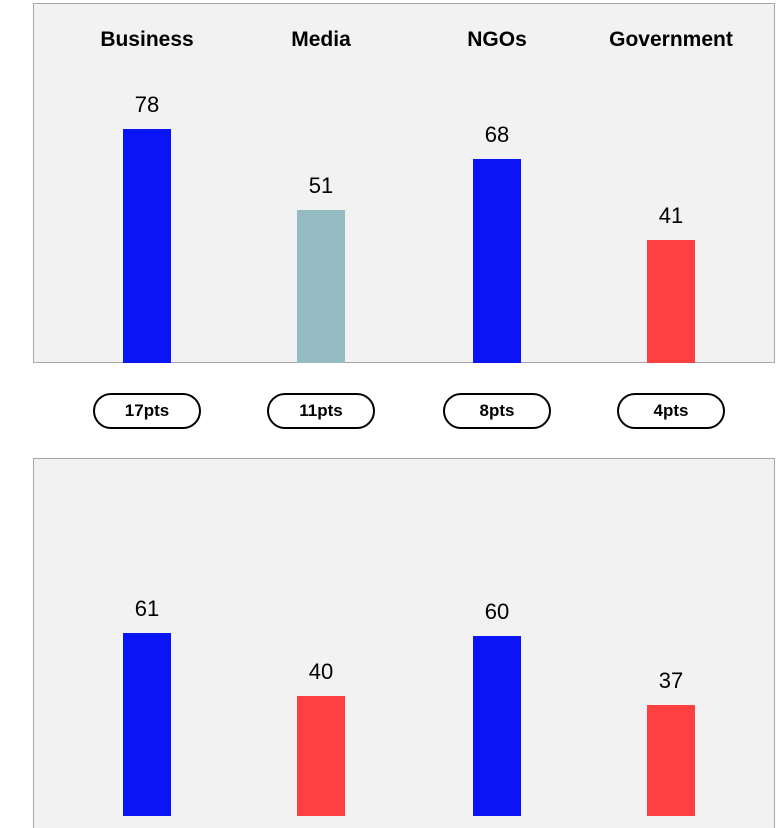 This screenshot has height=828, width=777. Describe the element at coordinates (321, 286) in the screenshot. I see `top-bar-media` at that location.